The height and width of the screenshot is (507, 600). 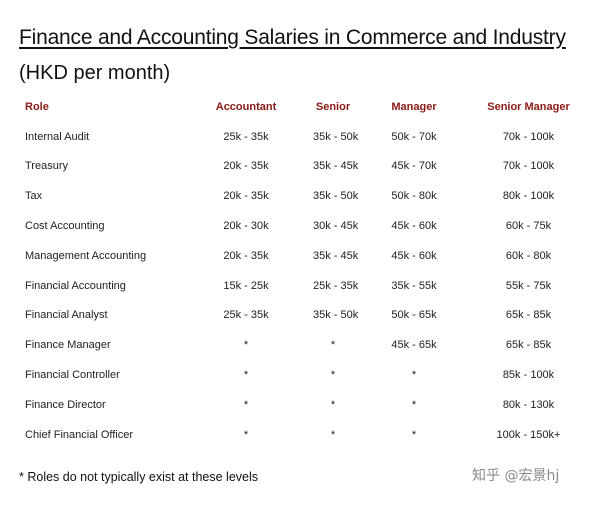 What do you see at coordinates (528, 404) in the screenshot?
I see `senior-manager-cell: 80k - 130k` at bounding box center [528, 404].